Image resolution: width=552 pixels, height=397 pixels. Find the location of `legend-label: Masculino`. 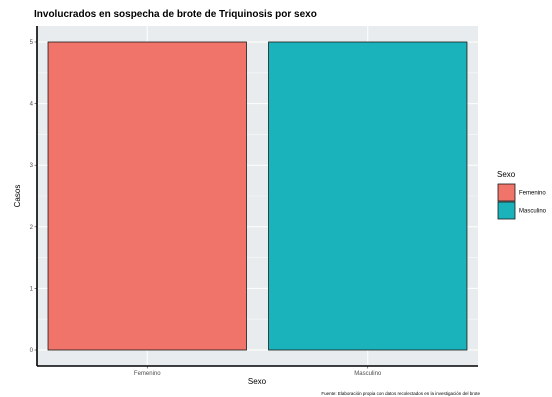

legend-label: Masculino is located at coordinates (533, 212).